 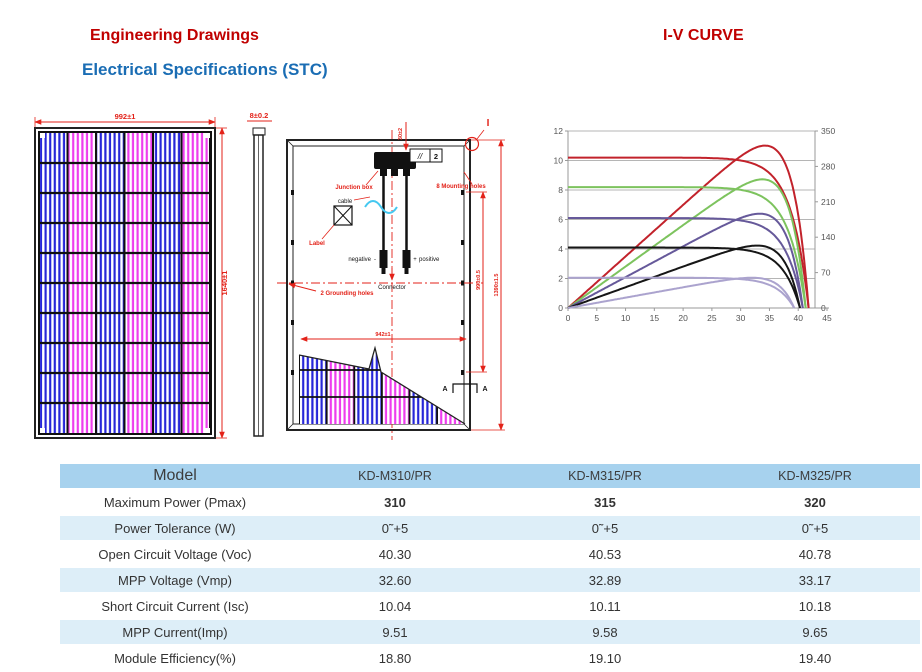 I want to click on x-tick-label: 0, so click(x=568, y=318).